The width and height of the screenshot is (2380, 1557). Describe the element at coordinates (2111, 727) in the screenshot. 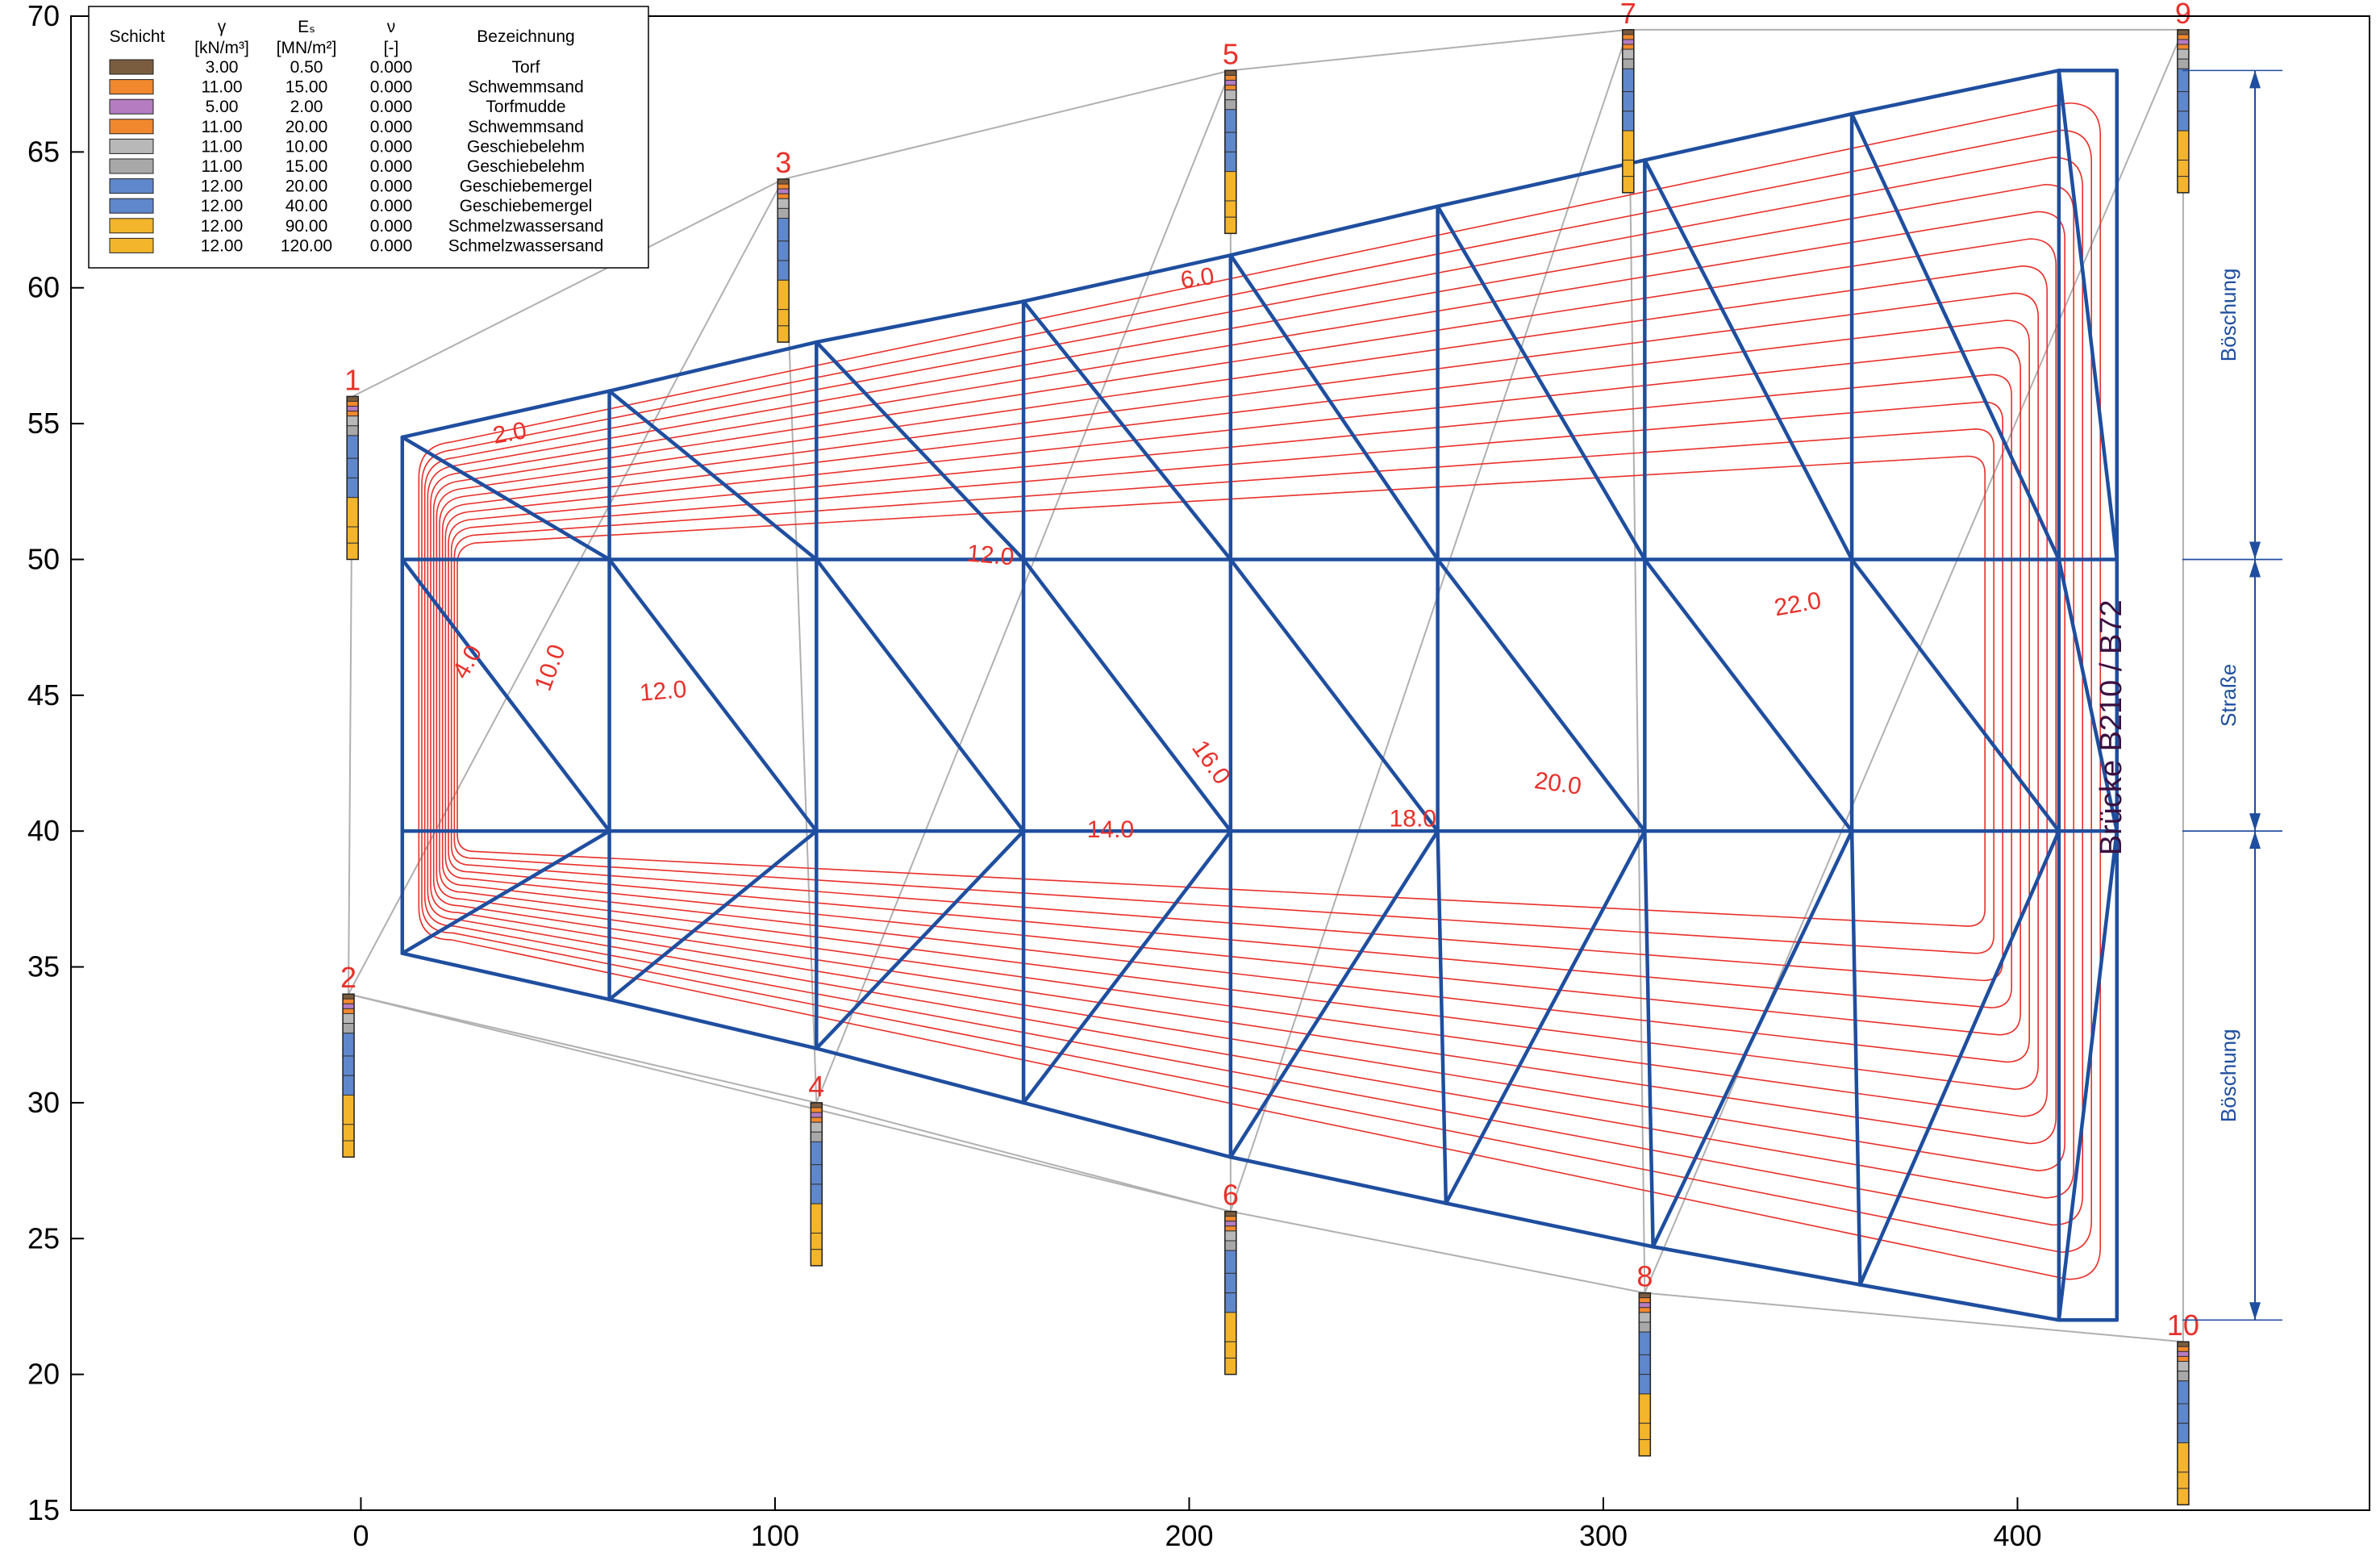

I see `bridge-label-group: Brücke B210 / B72` at that location.